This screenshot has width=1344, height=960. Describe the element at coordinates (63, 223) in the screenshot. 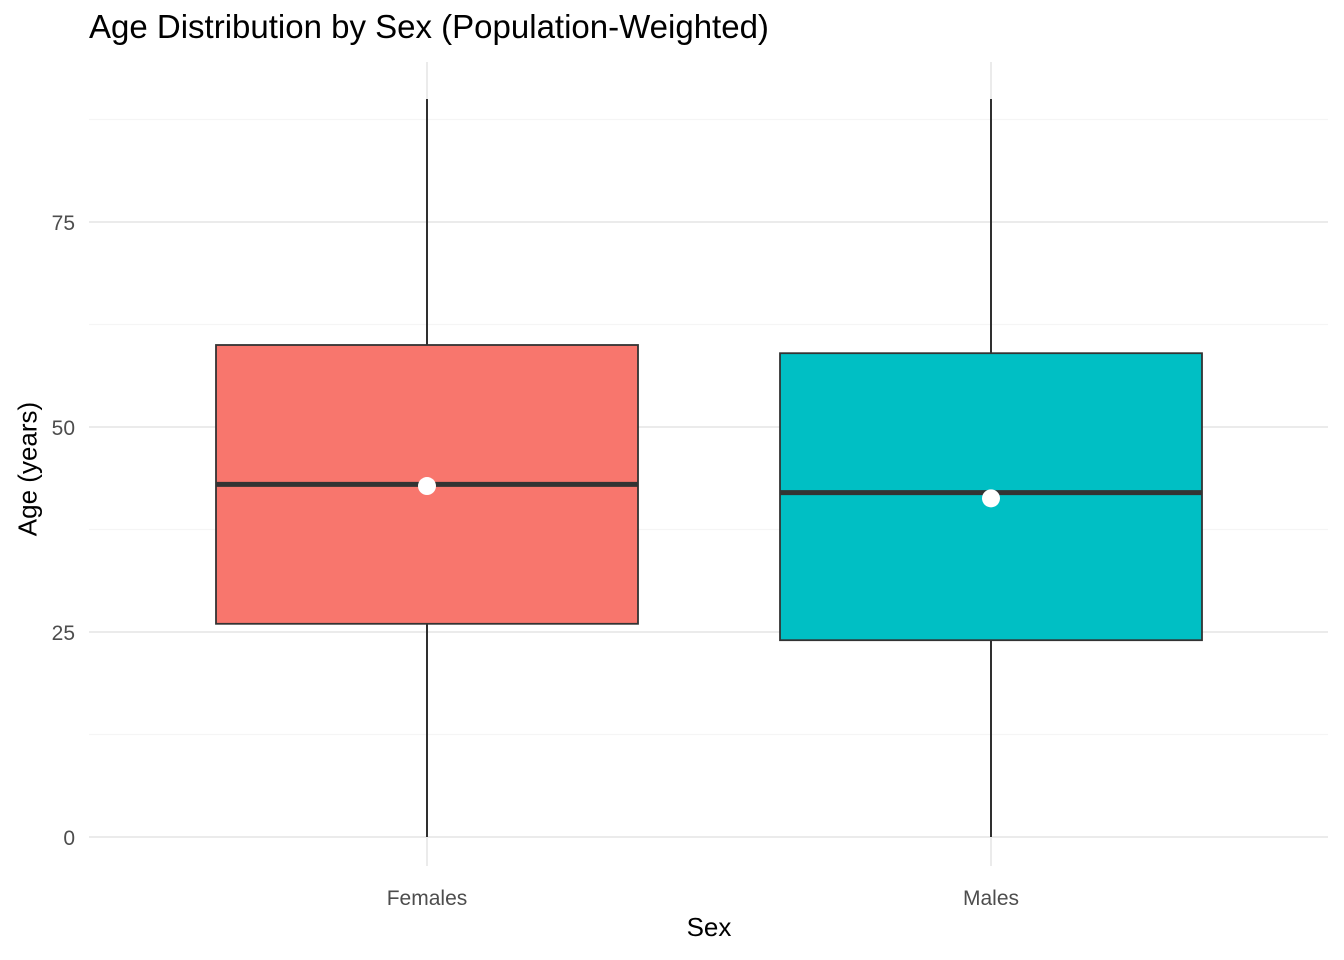

I see `y-tick-label: 75` at that location.